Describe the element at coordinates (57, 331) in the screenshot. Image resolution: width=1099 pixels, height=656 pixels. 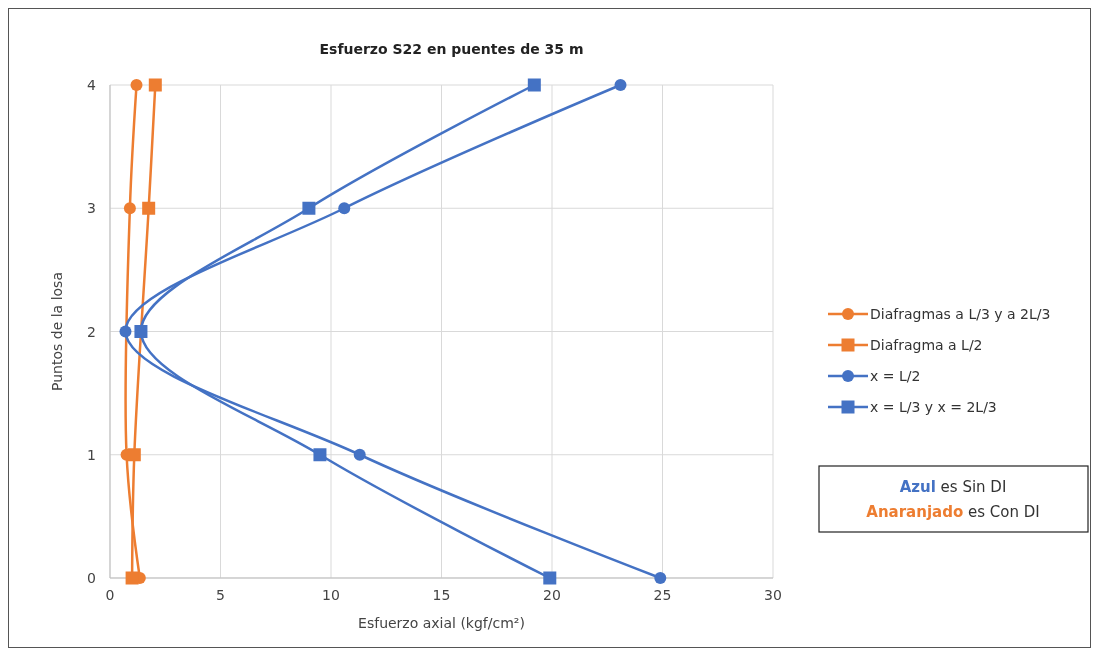
I see `y-axis-title: Puntos de la losa` at that location.